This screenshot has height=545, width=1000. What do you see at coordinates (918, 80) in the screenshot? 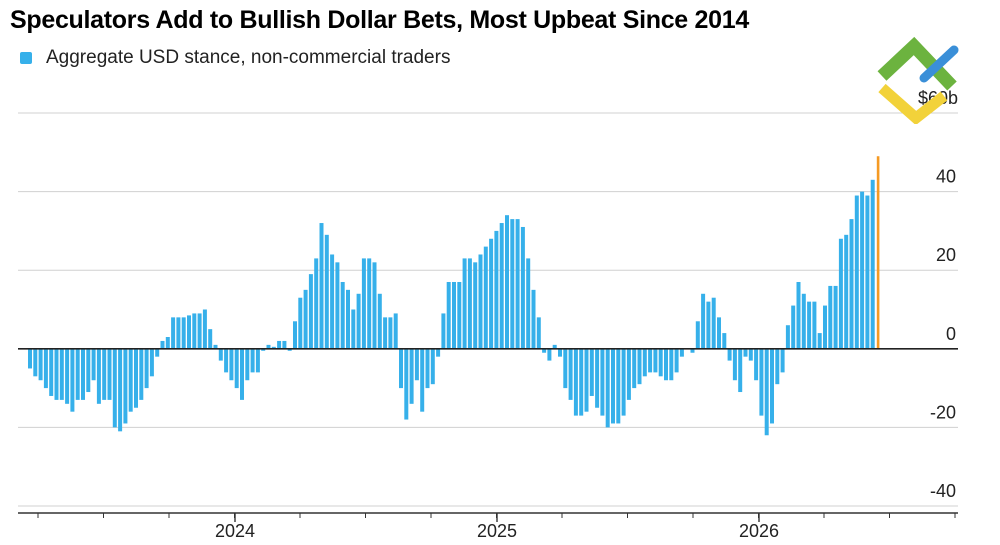
I see `green-blue-yellow-chevron-logo-icon` at bounding box center [918, 80].